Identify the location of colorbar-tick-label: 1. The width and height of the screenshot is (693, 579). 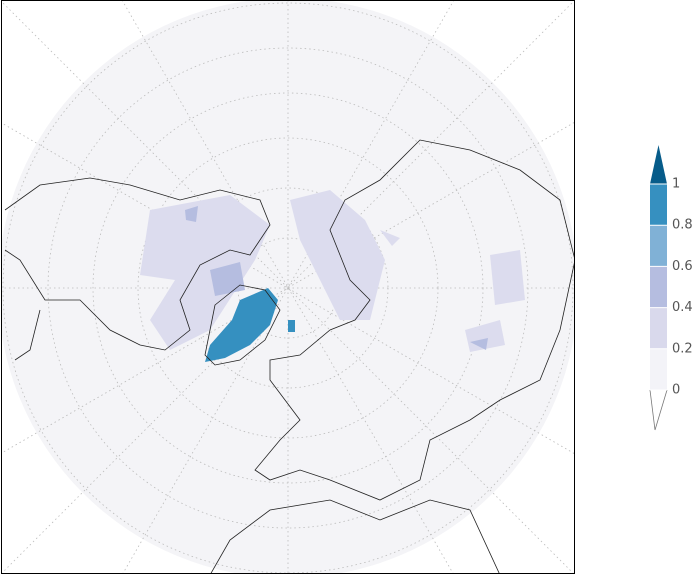
(676, 184).